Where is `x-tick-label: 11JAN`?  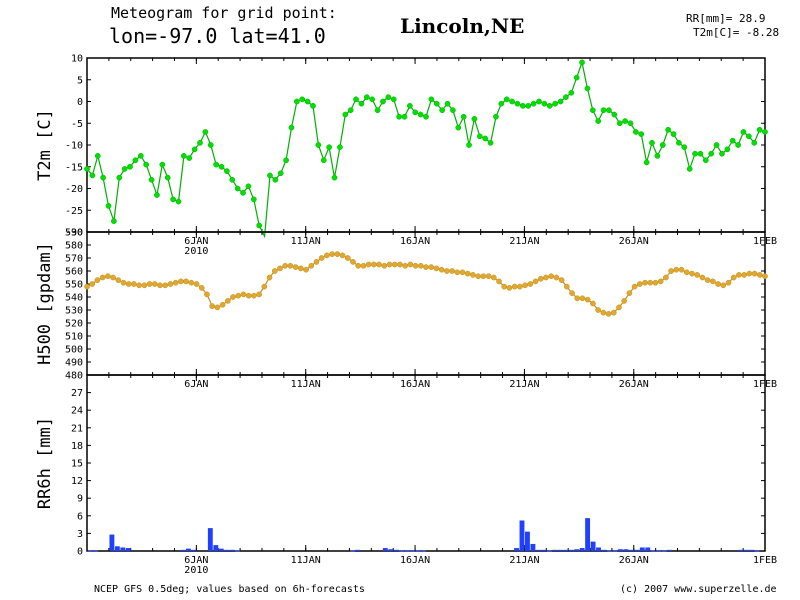
x-tick-label: 11JAN is located at coordinates (306, 241).